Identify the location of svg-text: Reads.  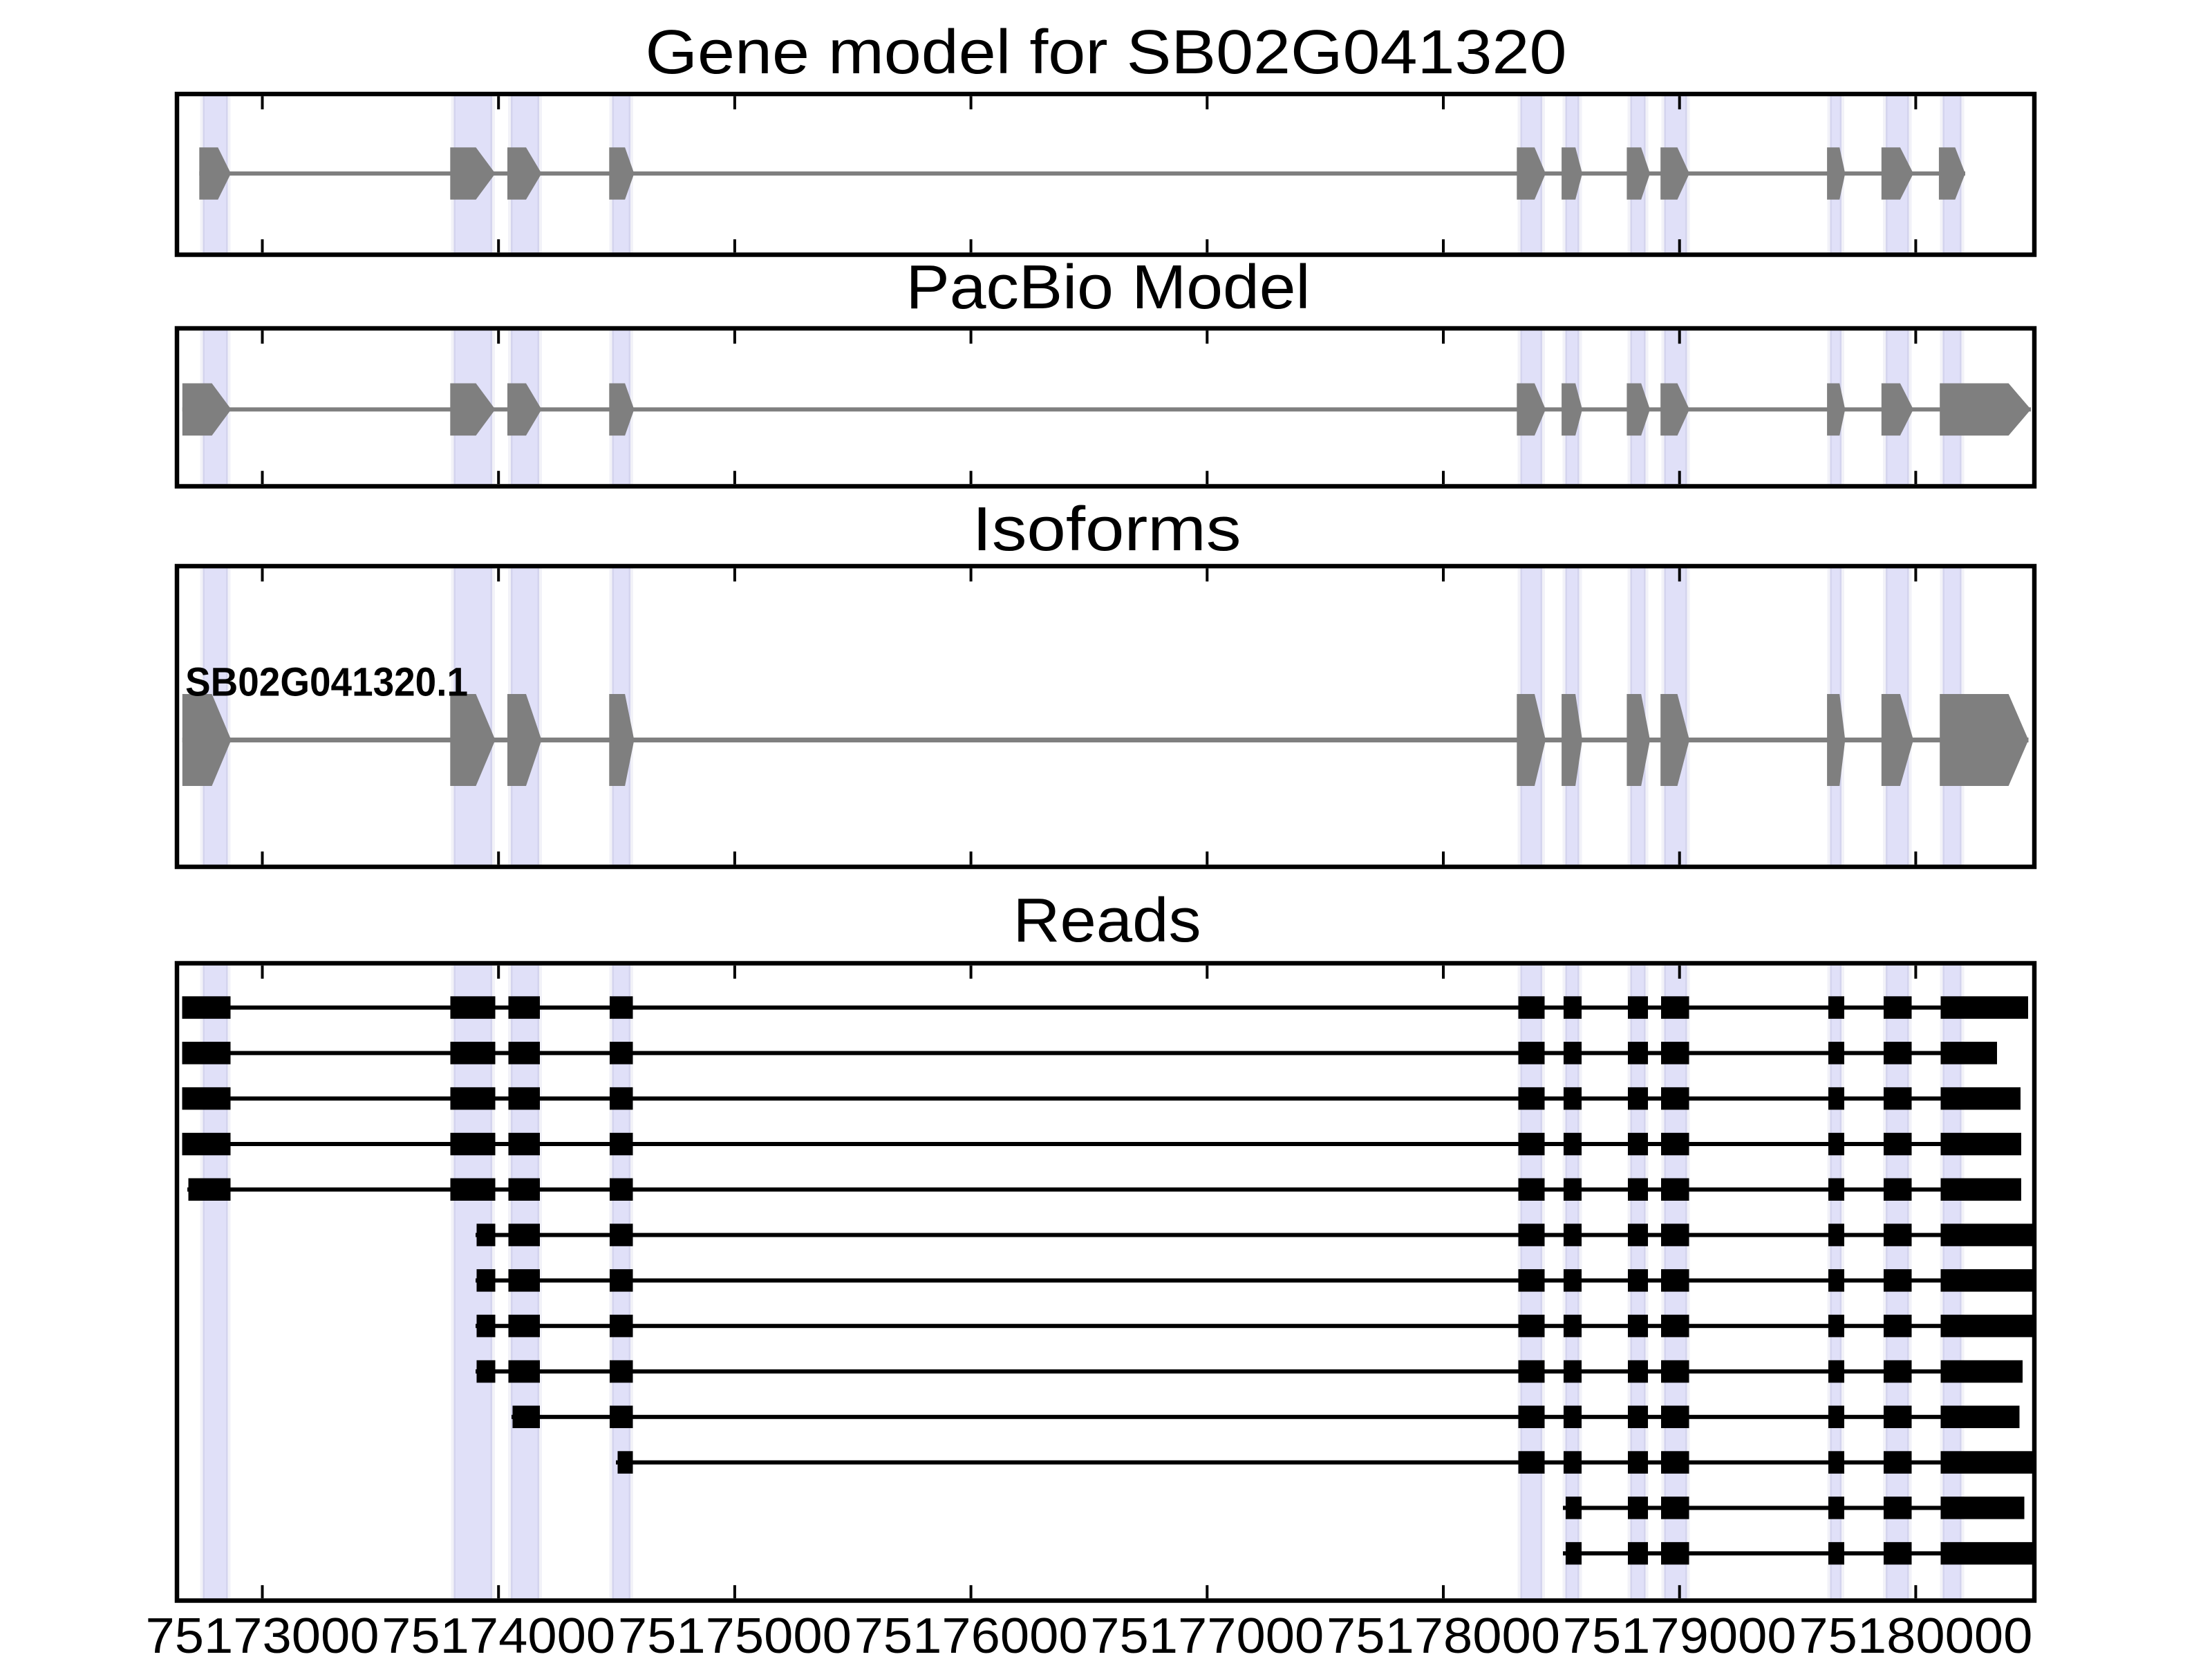
(1107, 920).